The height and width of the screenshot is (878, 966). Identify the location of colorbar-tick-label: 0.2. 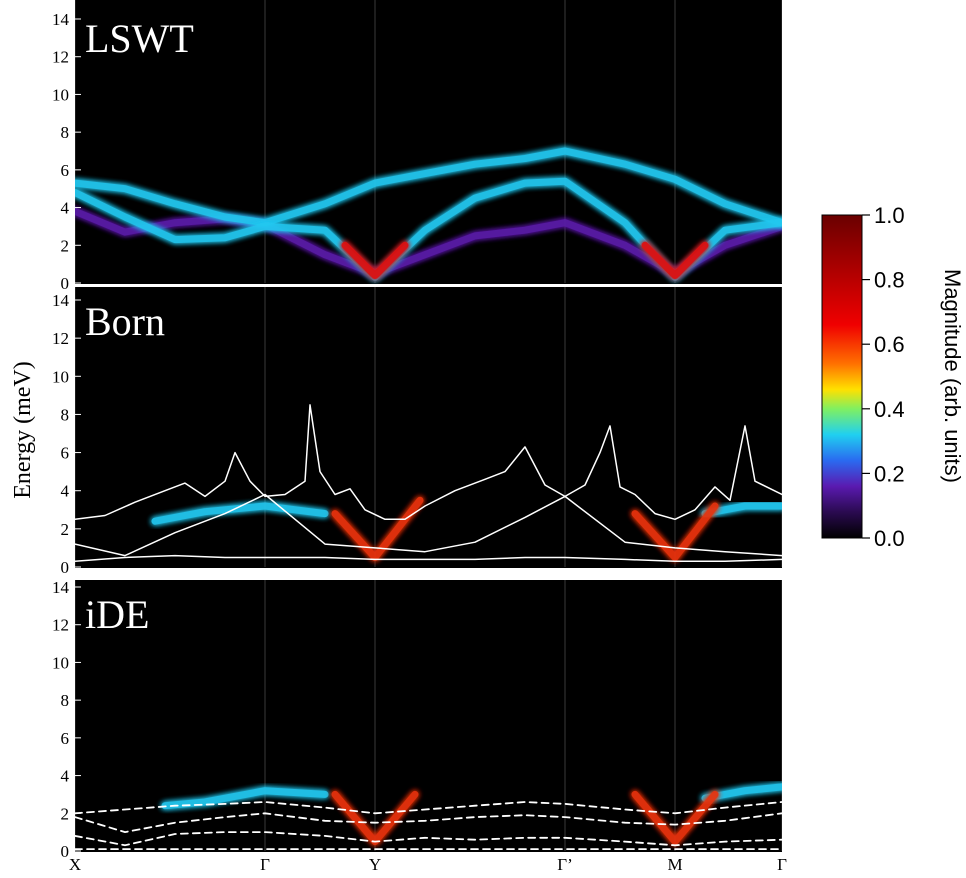
(889, 473).